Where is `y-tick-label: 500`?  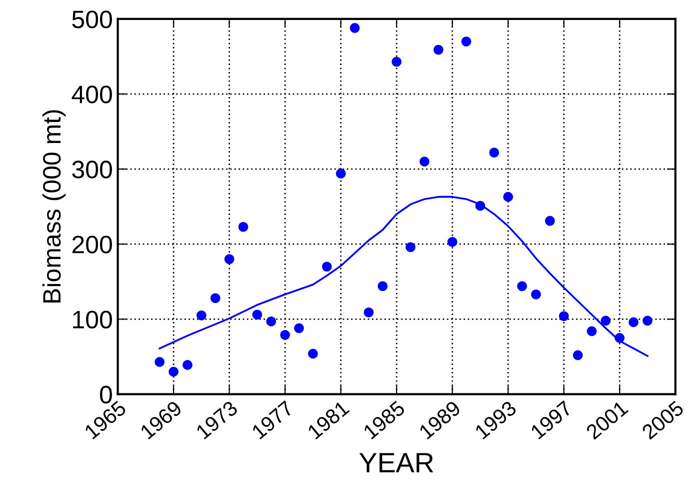
y-tick-label: 500 is located at coordinates (92, 19).